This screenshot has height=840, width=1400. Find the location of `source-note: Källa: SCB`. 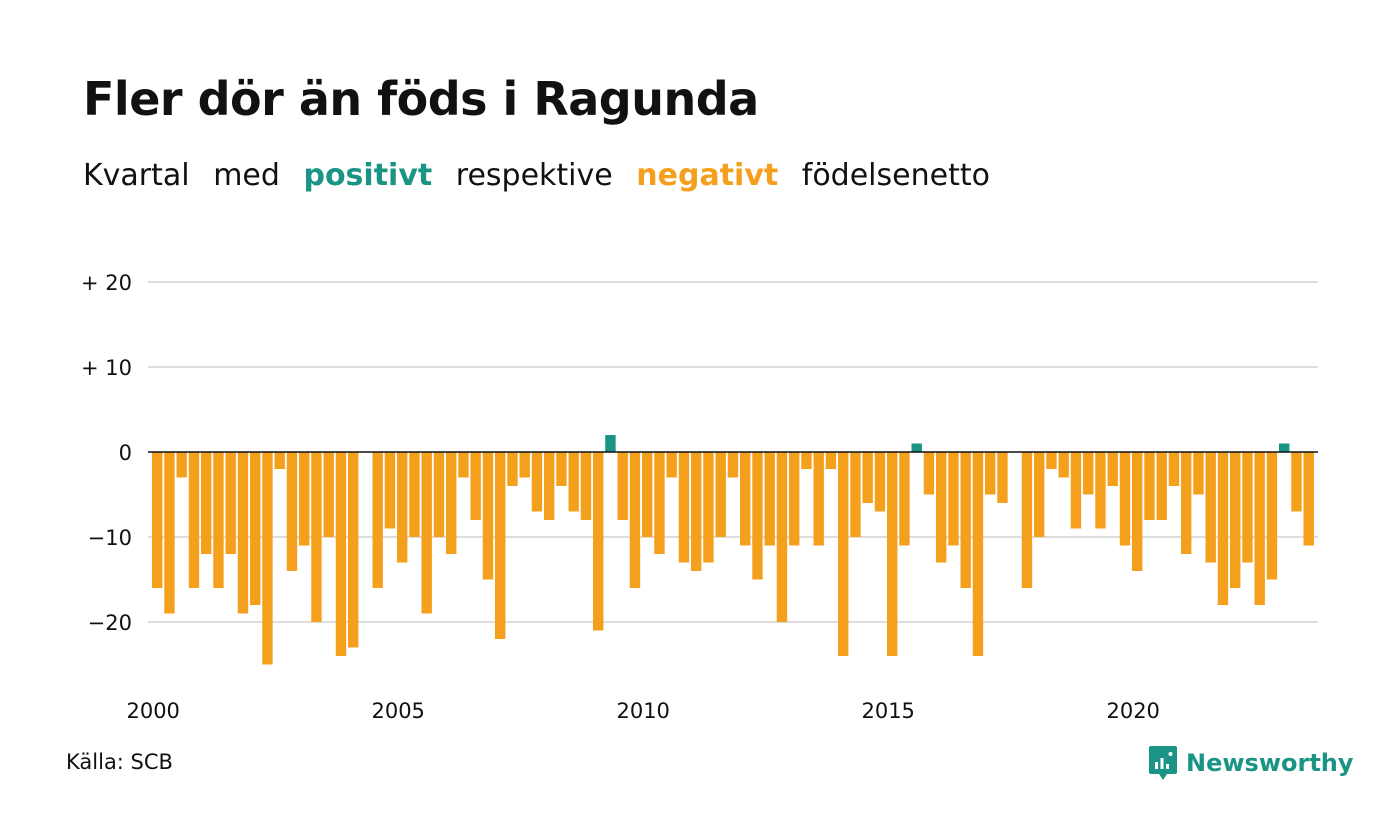

source-note: Källa: SCB is located at coordinates (119, 762).